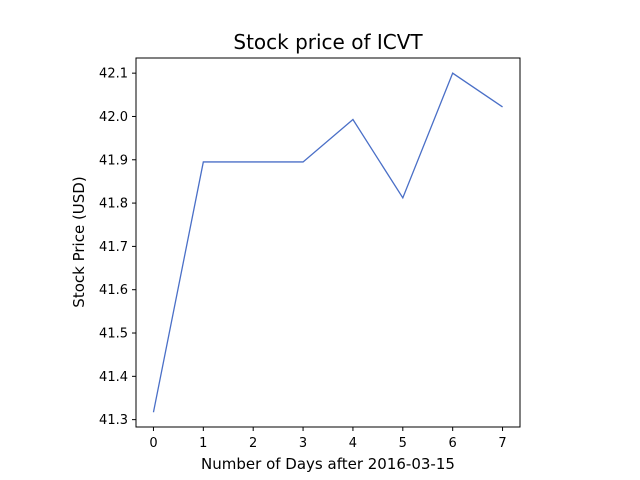  Describe the element at coordinates (113, 247) in the screenshot. I see `y-tick-label: 41.7` at that location.